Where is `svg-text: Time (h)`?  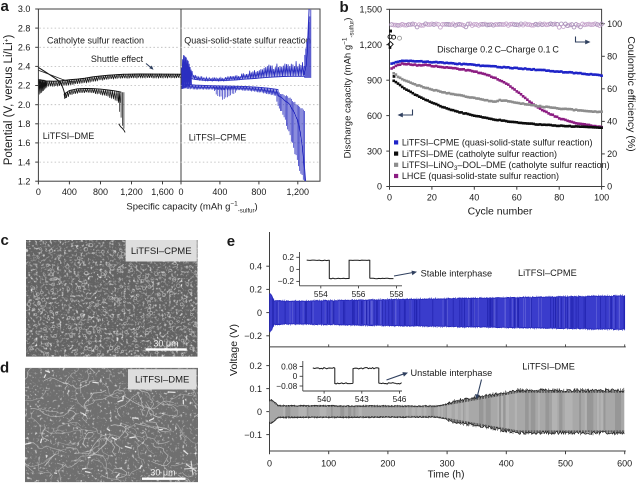
svg-text: Time (h) is located at coordinates (446, 475).